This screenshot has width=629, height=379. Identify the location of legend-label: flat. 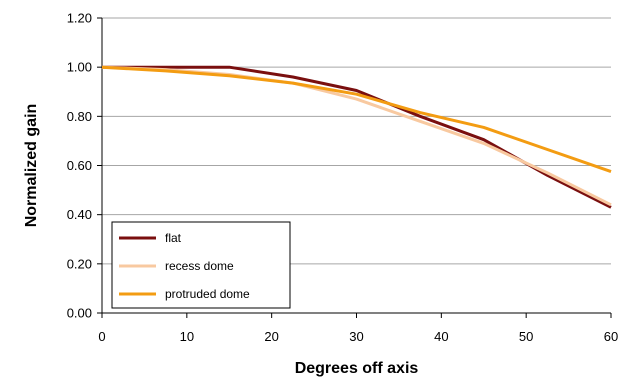
(173, 238).